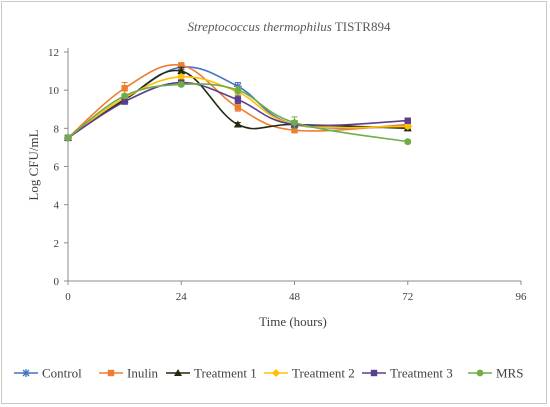  What do you see at coordinates (225, 373) in the screenshot?
I see `legend-label: Treatment 1` at bounding box center [225, 373].